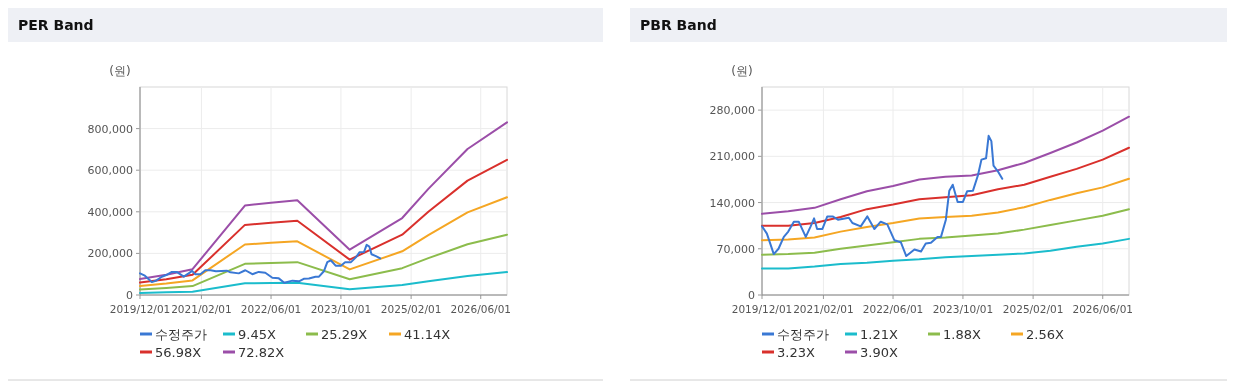 This screenshot has height=390, width=1238. Describe the element at coordinates (110, 212) in the screenshot. I see `y-tick-label: 400,000` at that location.